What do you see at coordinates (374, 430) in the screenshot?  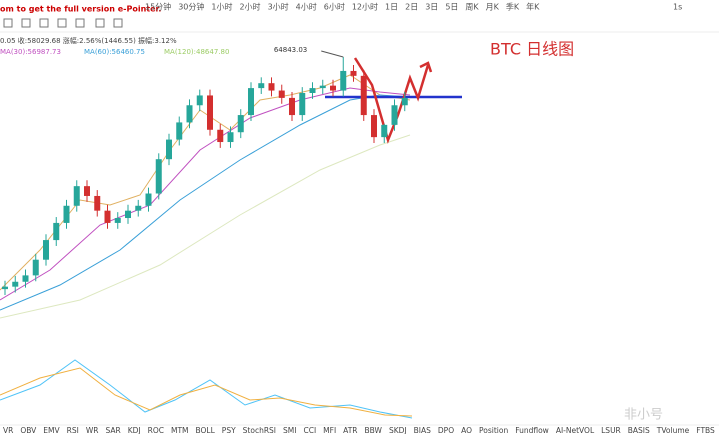 I see `indicator-tab: BBW` at bounding box center [374, 430].